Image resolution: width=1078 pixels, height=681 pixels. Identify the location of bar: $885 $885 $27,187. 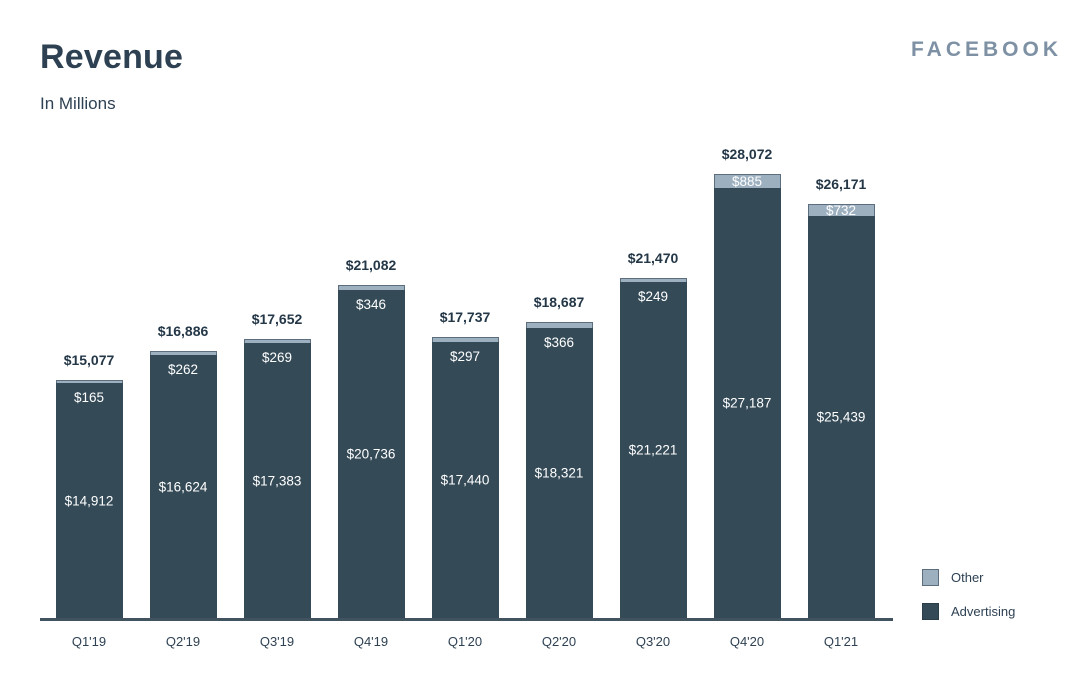
(747, 396).